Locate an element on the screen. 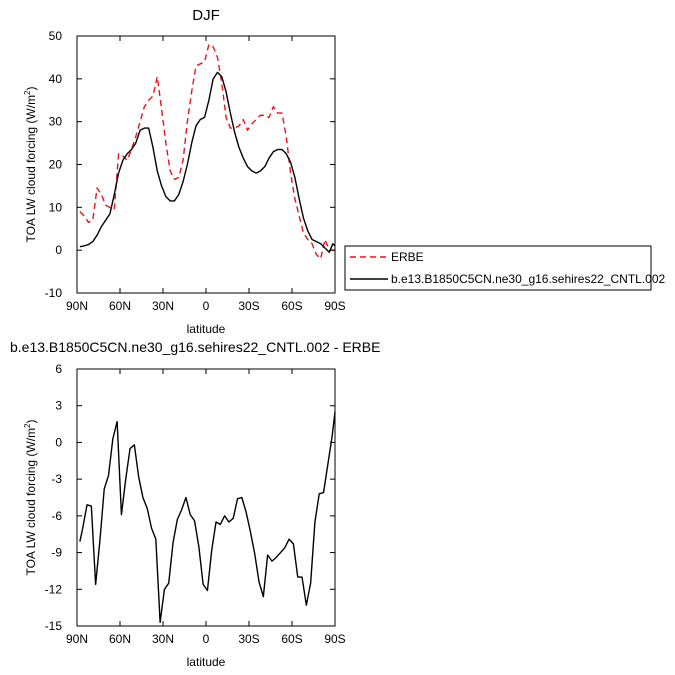 This screenshot has width=675, height=675. top-y-tick-label: 10 is located at coordinates (56, 207).